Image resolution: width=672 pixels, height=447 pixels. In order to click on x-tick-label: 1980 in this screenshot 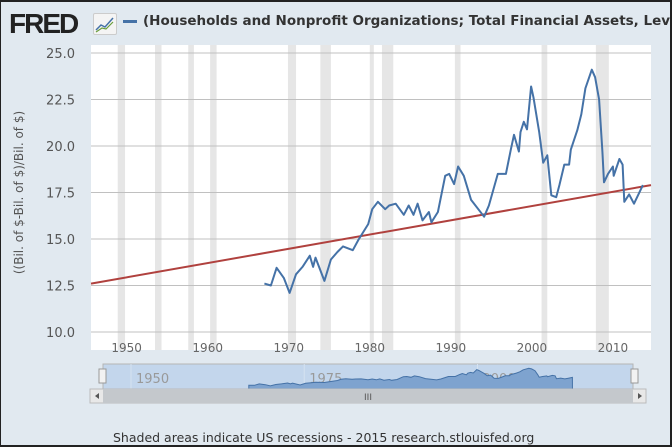, I will do `click(370, 348)`.